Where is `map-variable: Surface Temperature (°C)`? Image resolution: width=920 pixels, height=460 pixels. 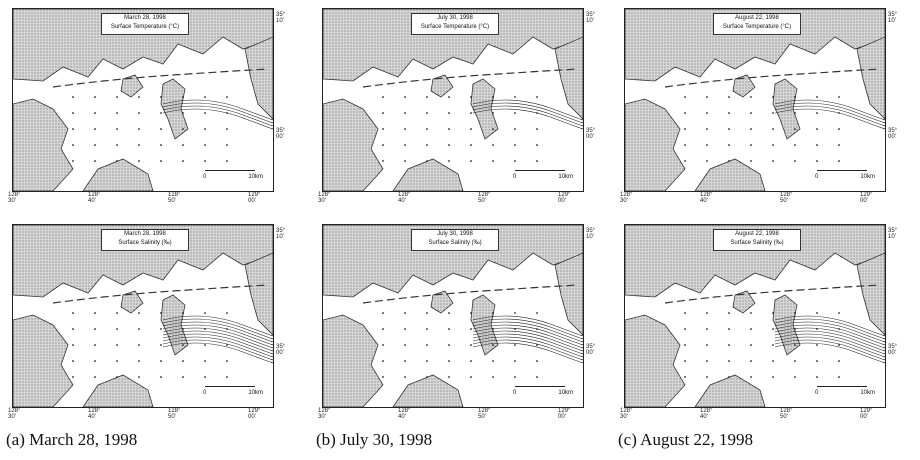 map-variable: Surface Temperature (°C) is located at coordinates (455, 27).